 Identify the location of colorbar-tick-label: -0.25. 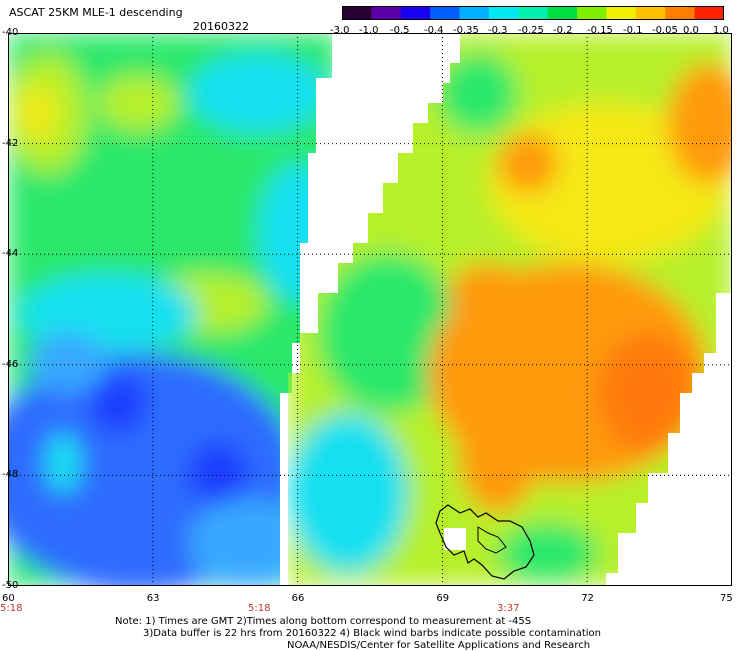
(531, 30).